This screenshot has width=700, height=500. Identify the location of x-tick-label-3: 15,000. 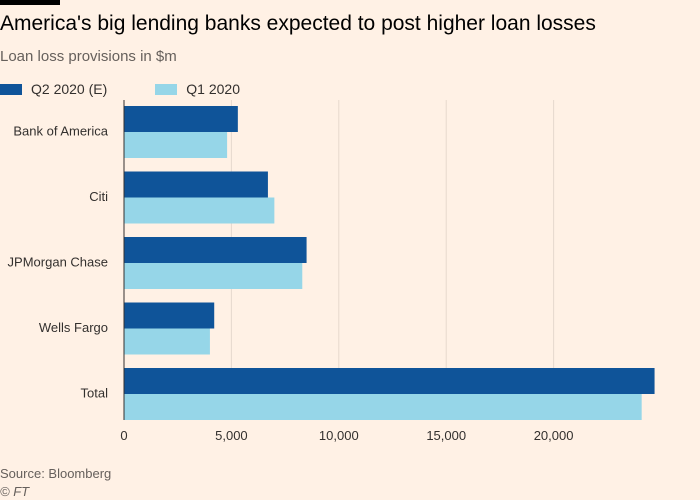
(446, 435).